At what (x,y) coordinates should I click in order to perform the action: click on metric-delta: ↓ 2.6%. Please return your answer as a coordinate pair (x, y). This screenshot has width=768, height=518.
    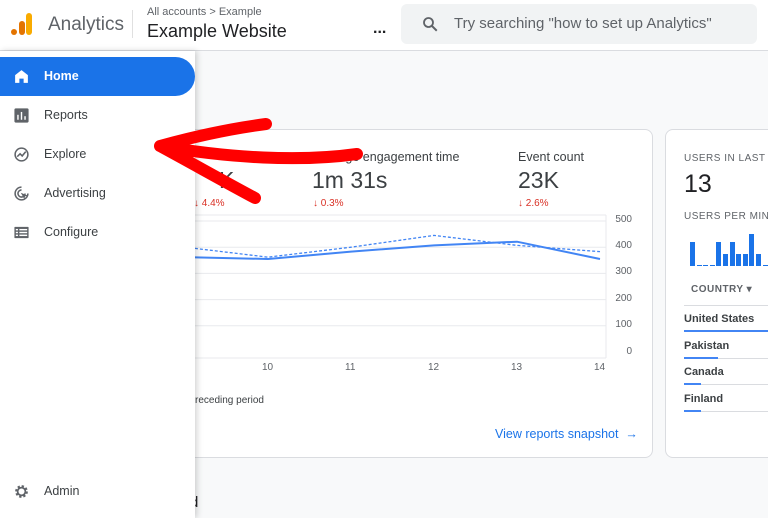
    Looking at the image, I should click on (533, 203).